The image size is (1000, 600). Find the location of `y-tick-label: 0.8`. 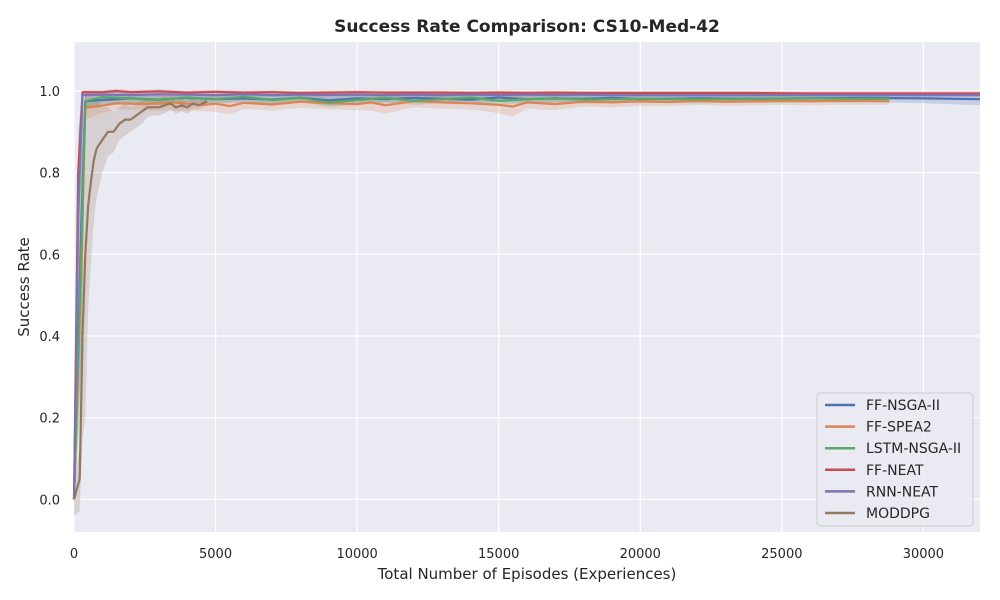

y-tick-label: 0.8 is located at coordinates (49, 174).